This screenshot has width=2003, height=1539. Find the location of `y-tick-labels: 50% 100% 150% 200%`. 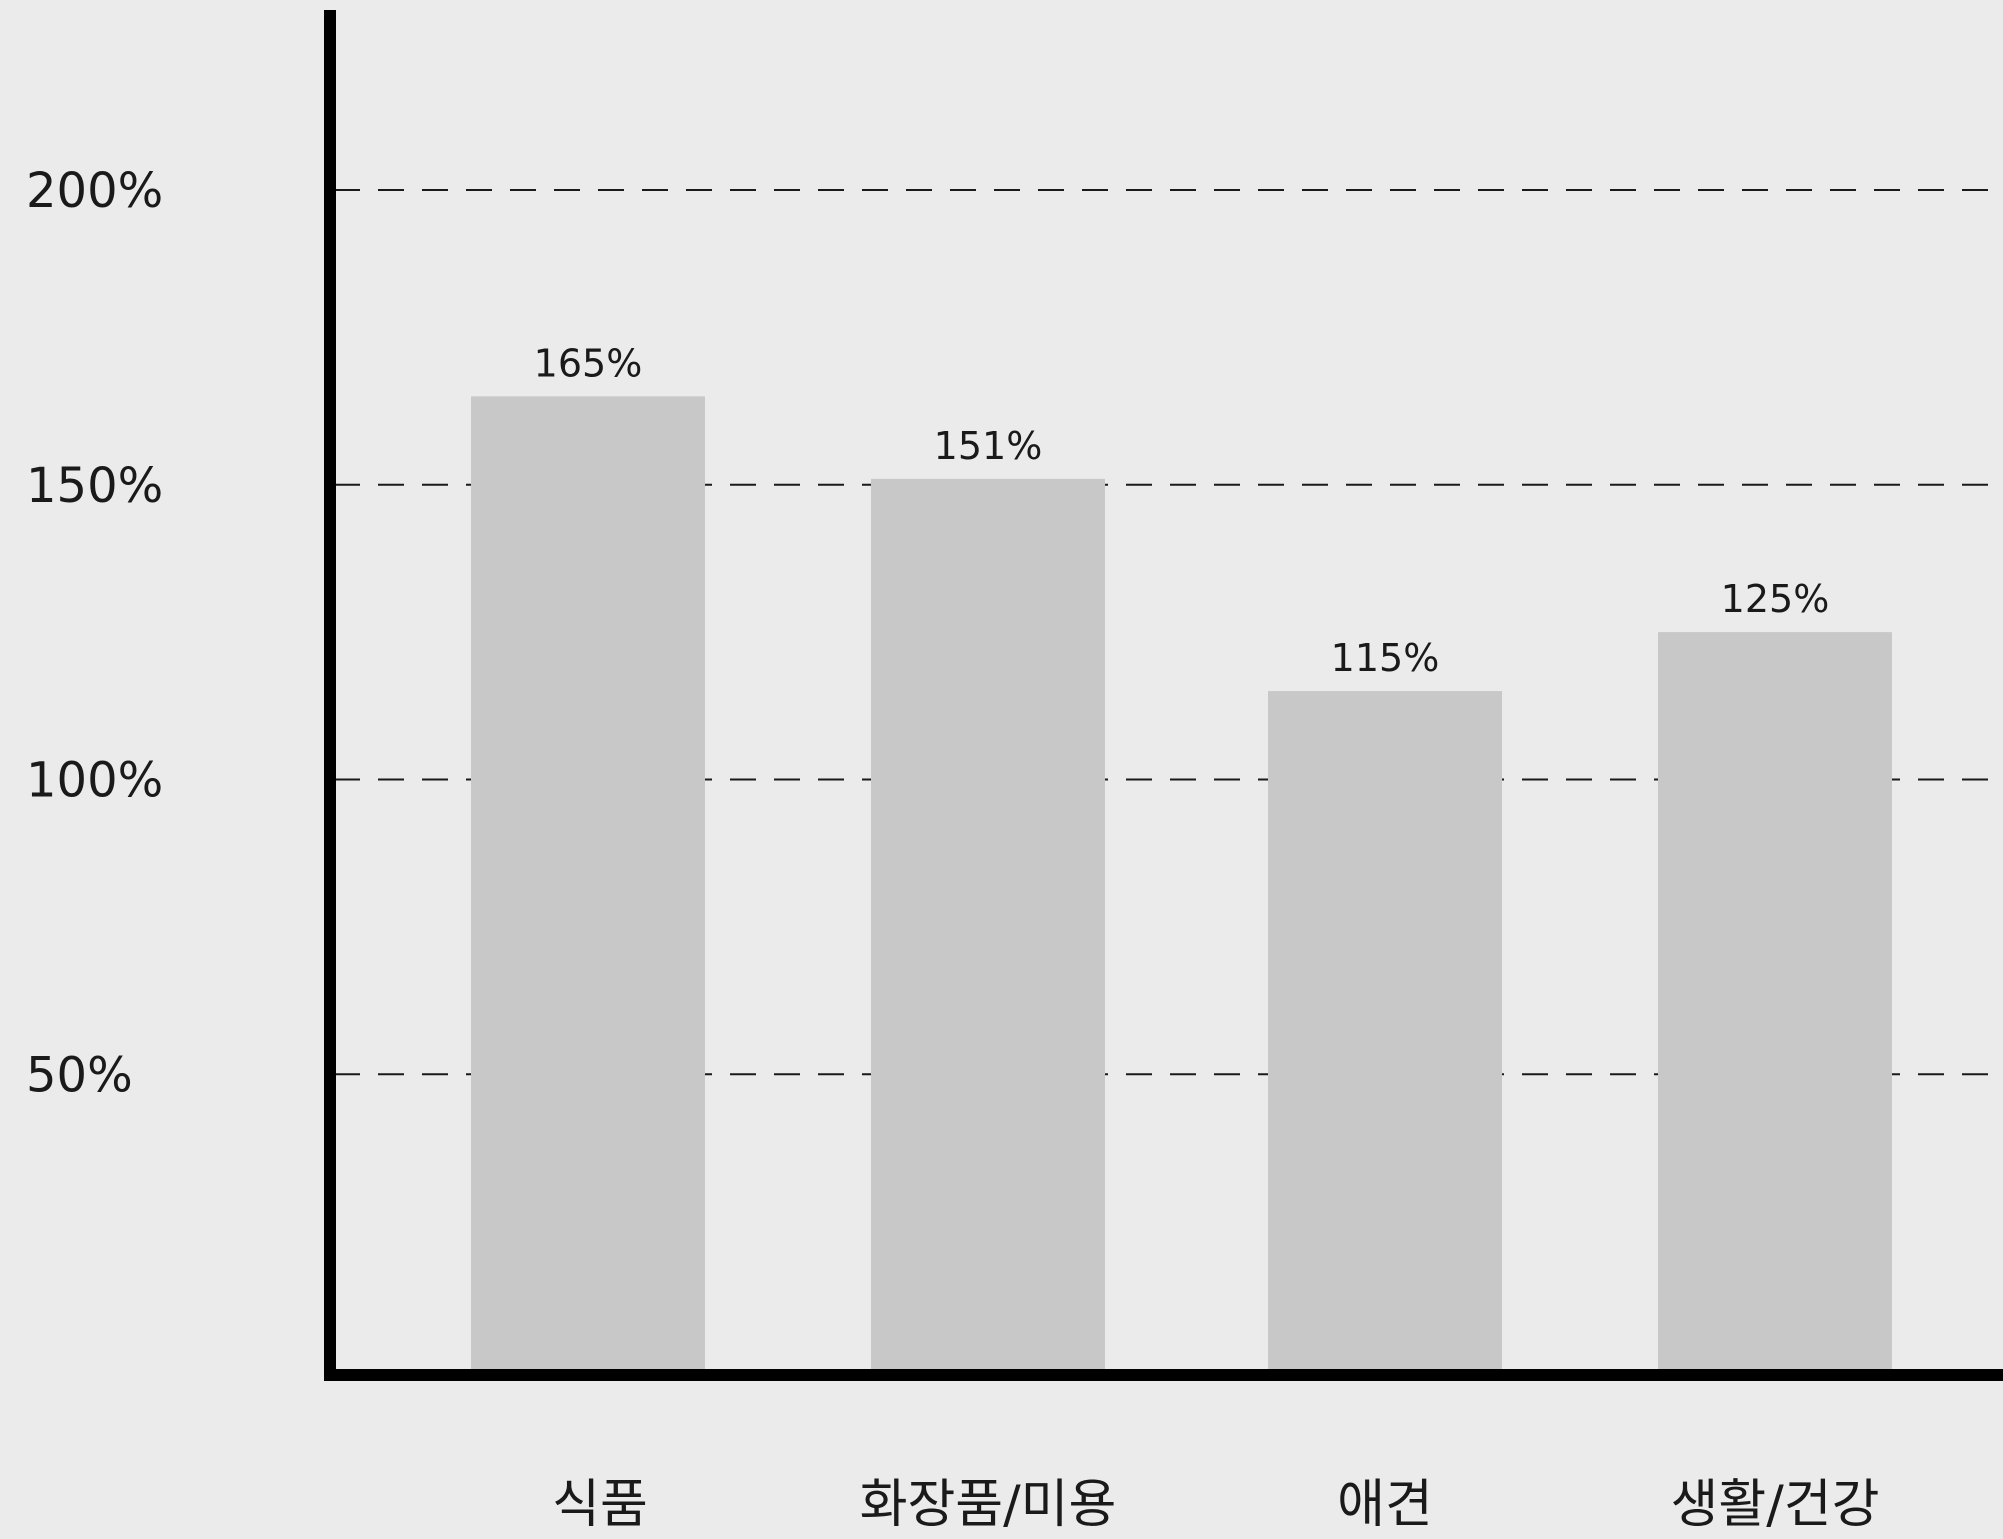

y-tick-labels: 50% 100% 150% 200% is located at coordinates (94, 633).